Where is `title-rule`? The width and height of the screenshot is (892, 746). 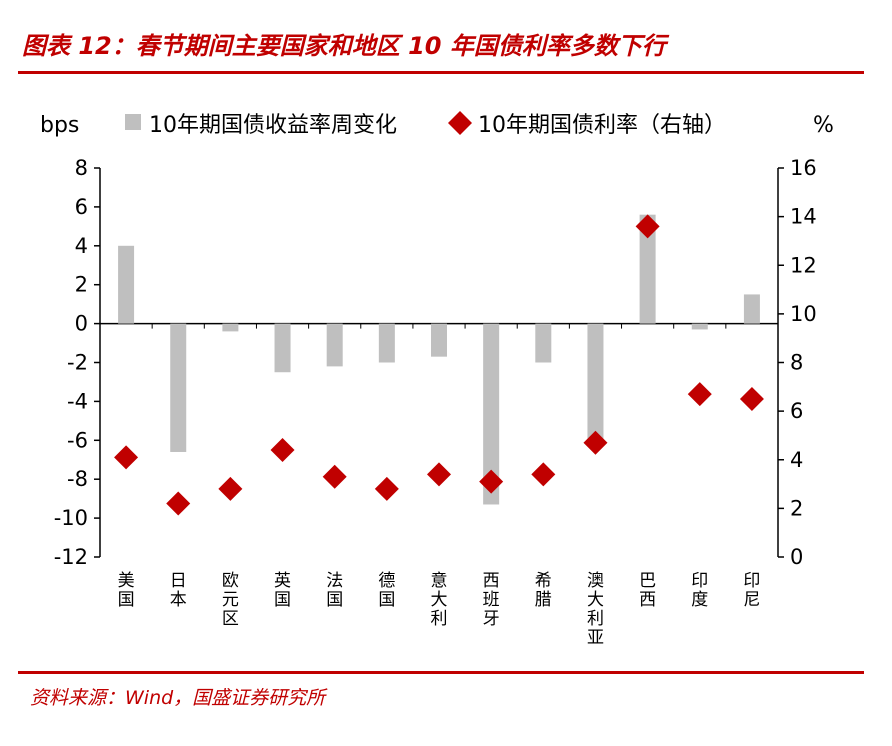 title-rule is located at coordinates (441, 72).